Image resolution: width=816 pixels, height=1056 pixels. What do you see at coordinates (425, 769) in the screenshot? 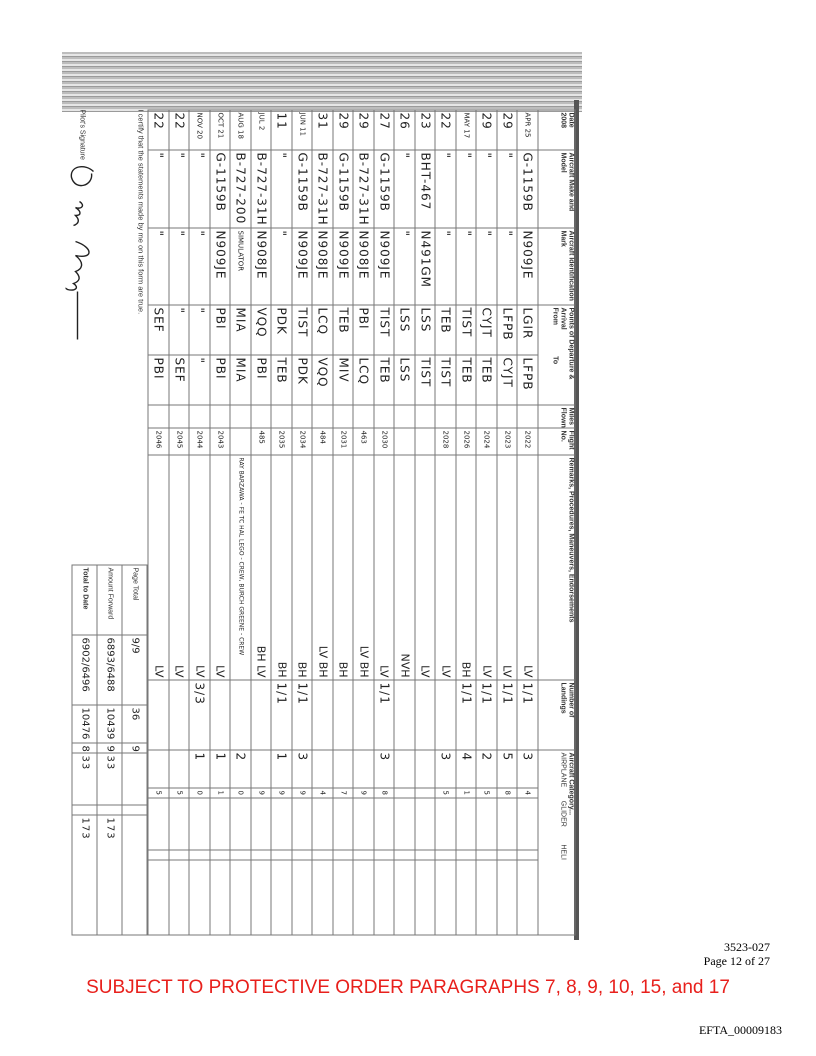
I see `cell-airplane-hours` at bounding box center [425, 769].